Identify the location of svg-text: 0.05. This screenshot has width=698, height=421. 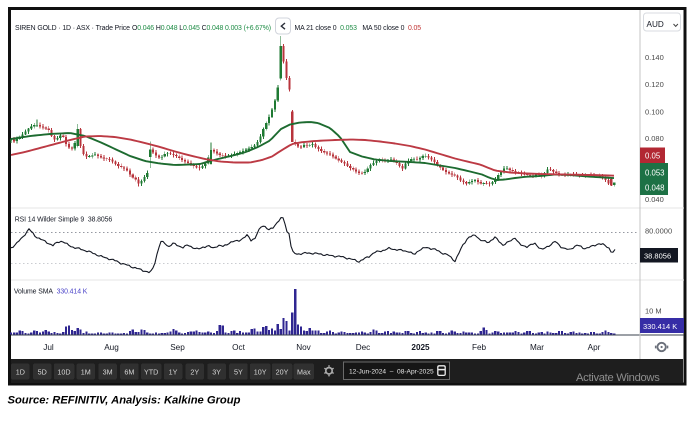
(653, 156).